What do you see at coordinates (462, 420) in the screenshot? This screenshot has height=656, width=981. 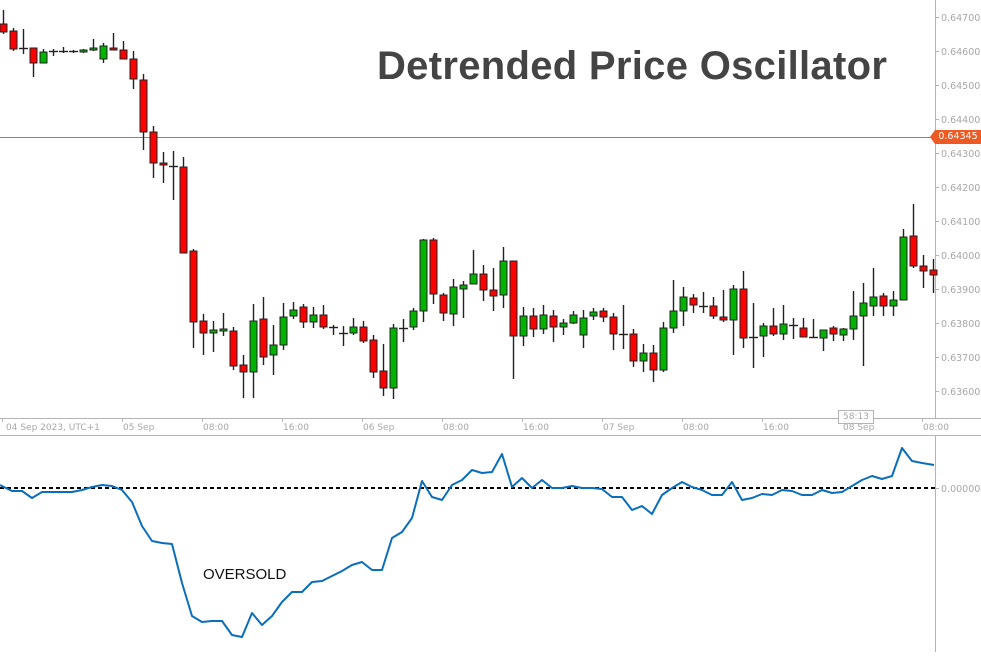 I see `time-ticks` at bounding box center [462, 420].